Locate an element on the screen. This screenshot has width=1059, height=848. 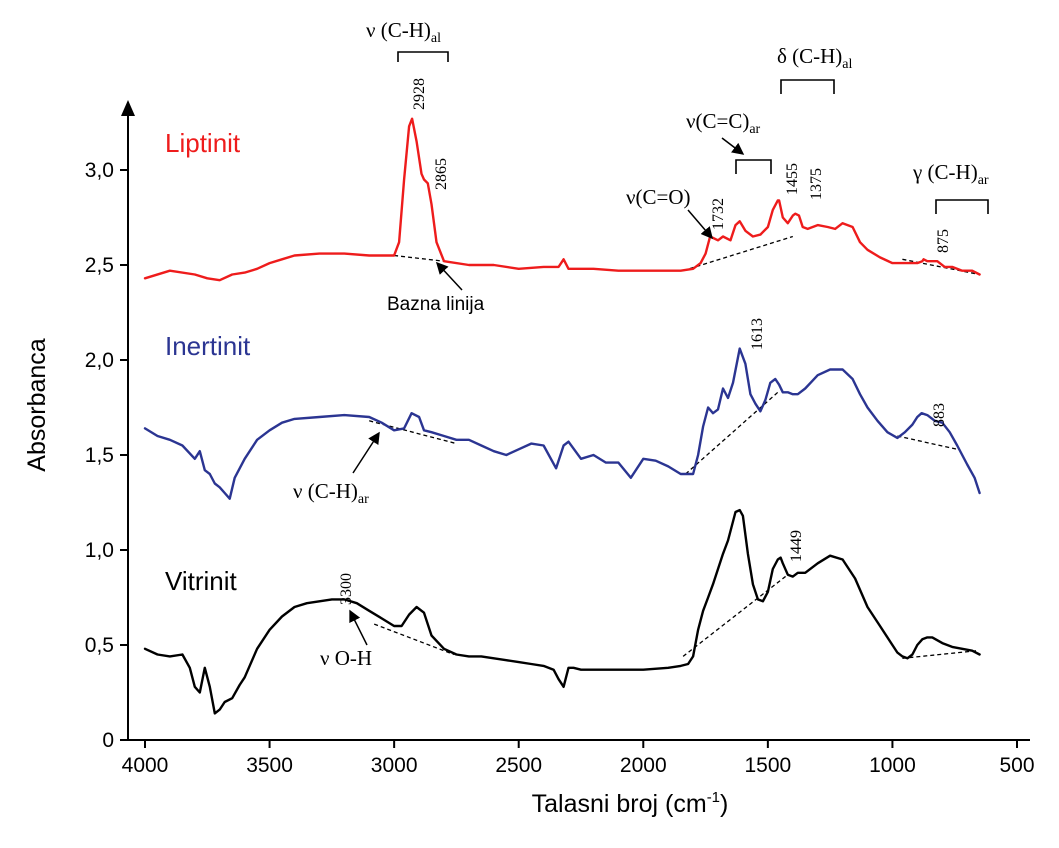
series-name-inertinit: Inertinit is located at coordinates (208, 346).